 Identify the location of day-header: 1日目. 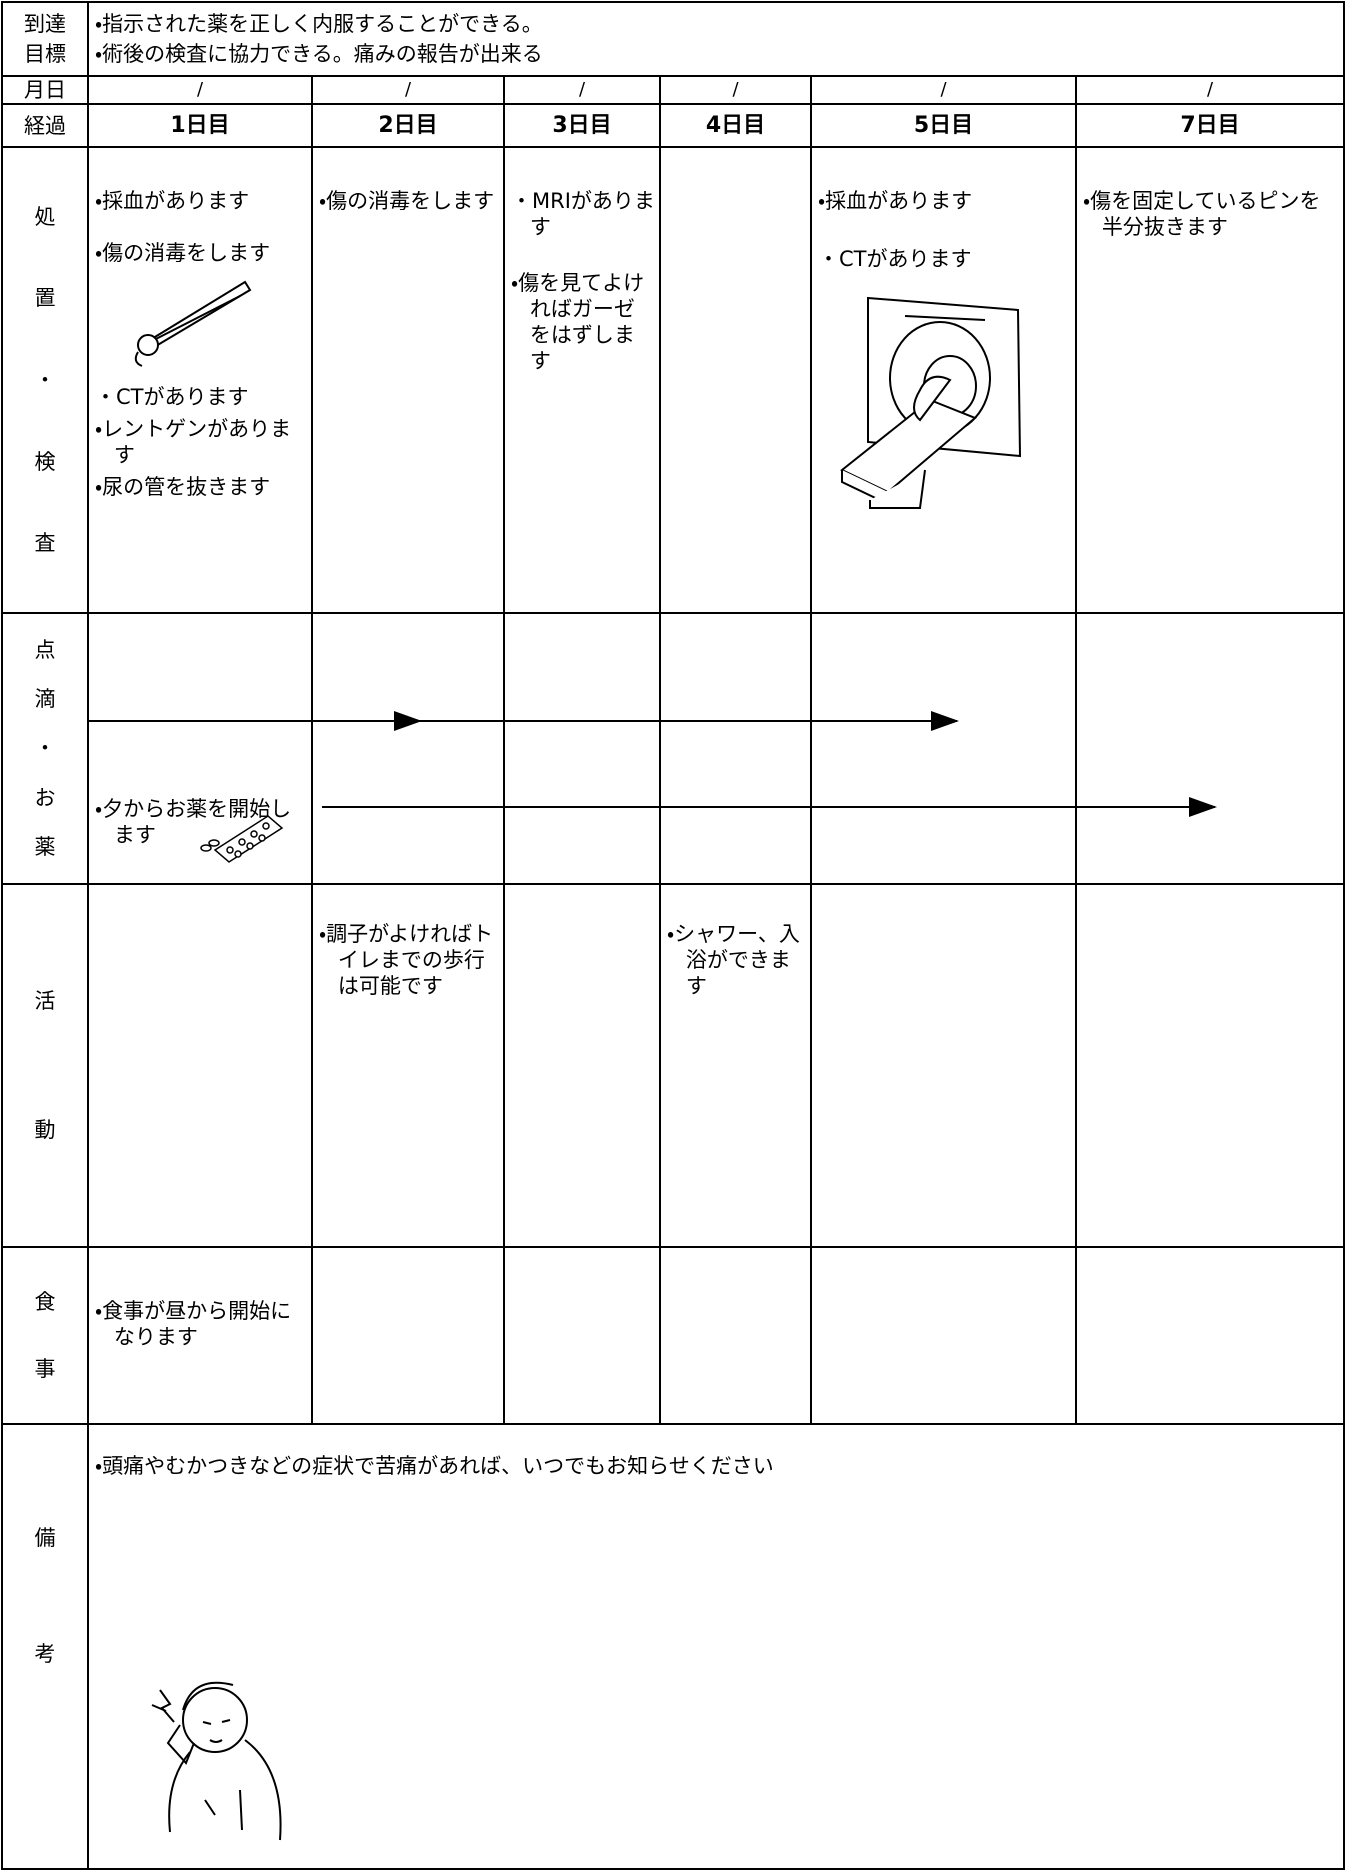
(200, 125).